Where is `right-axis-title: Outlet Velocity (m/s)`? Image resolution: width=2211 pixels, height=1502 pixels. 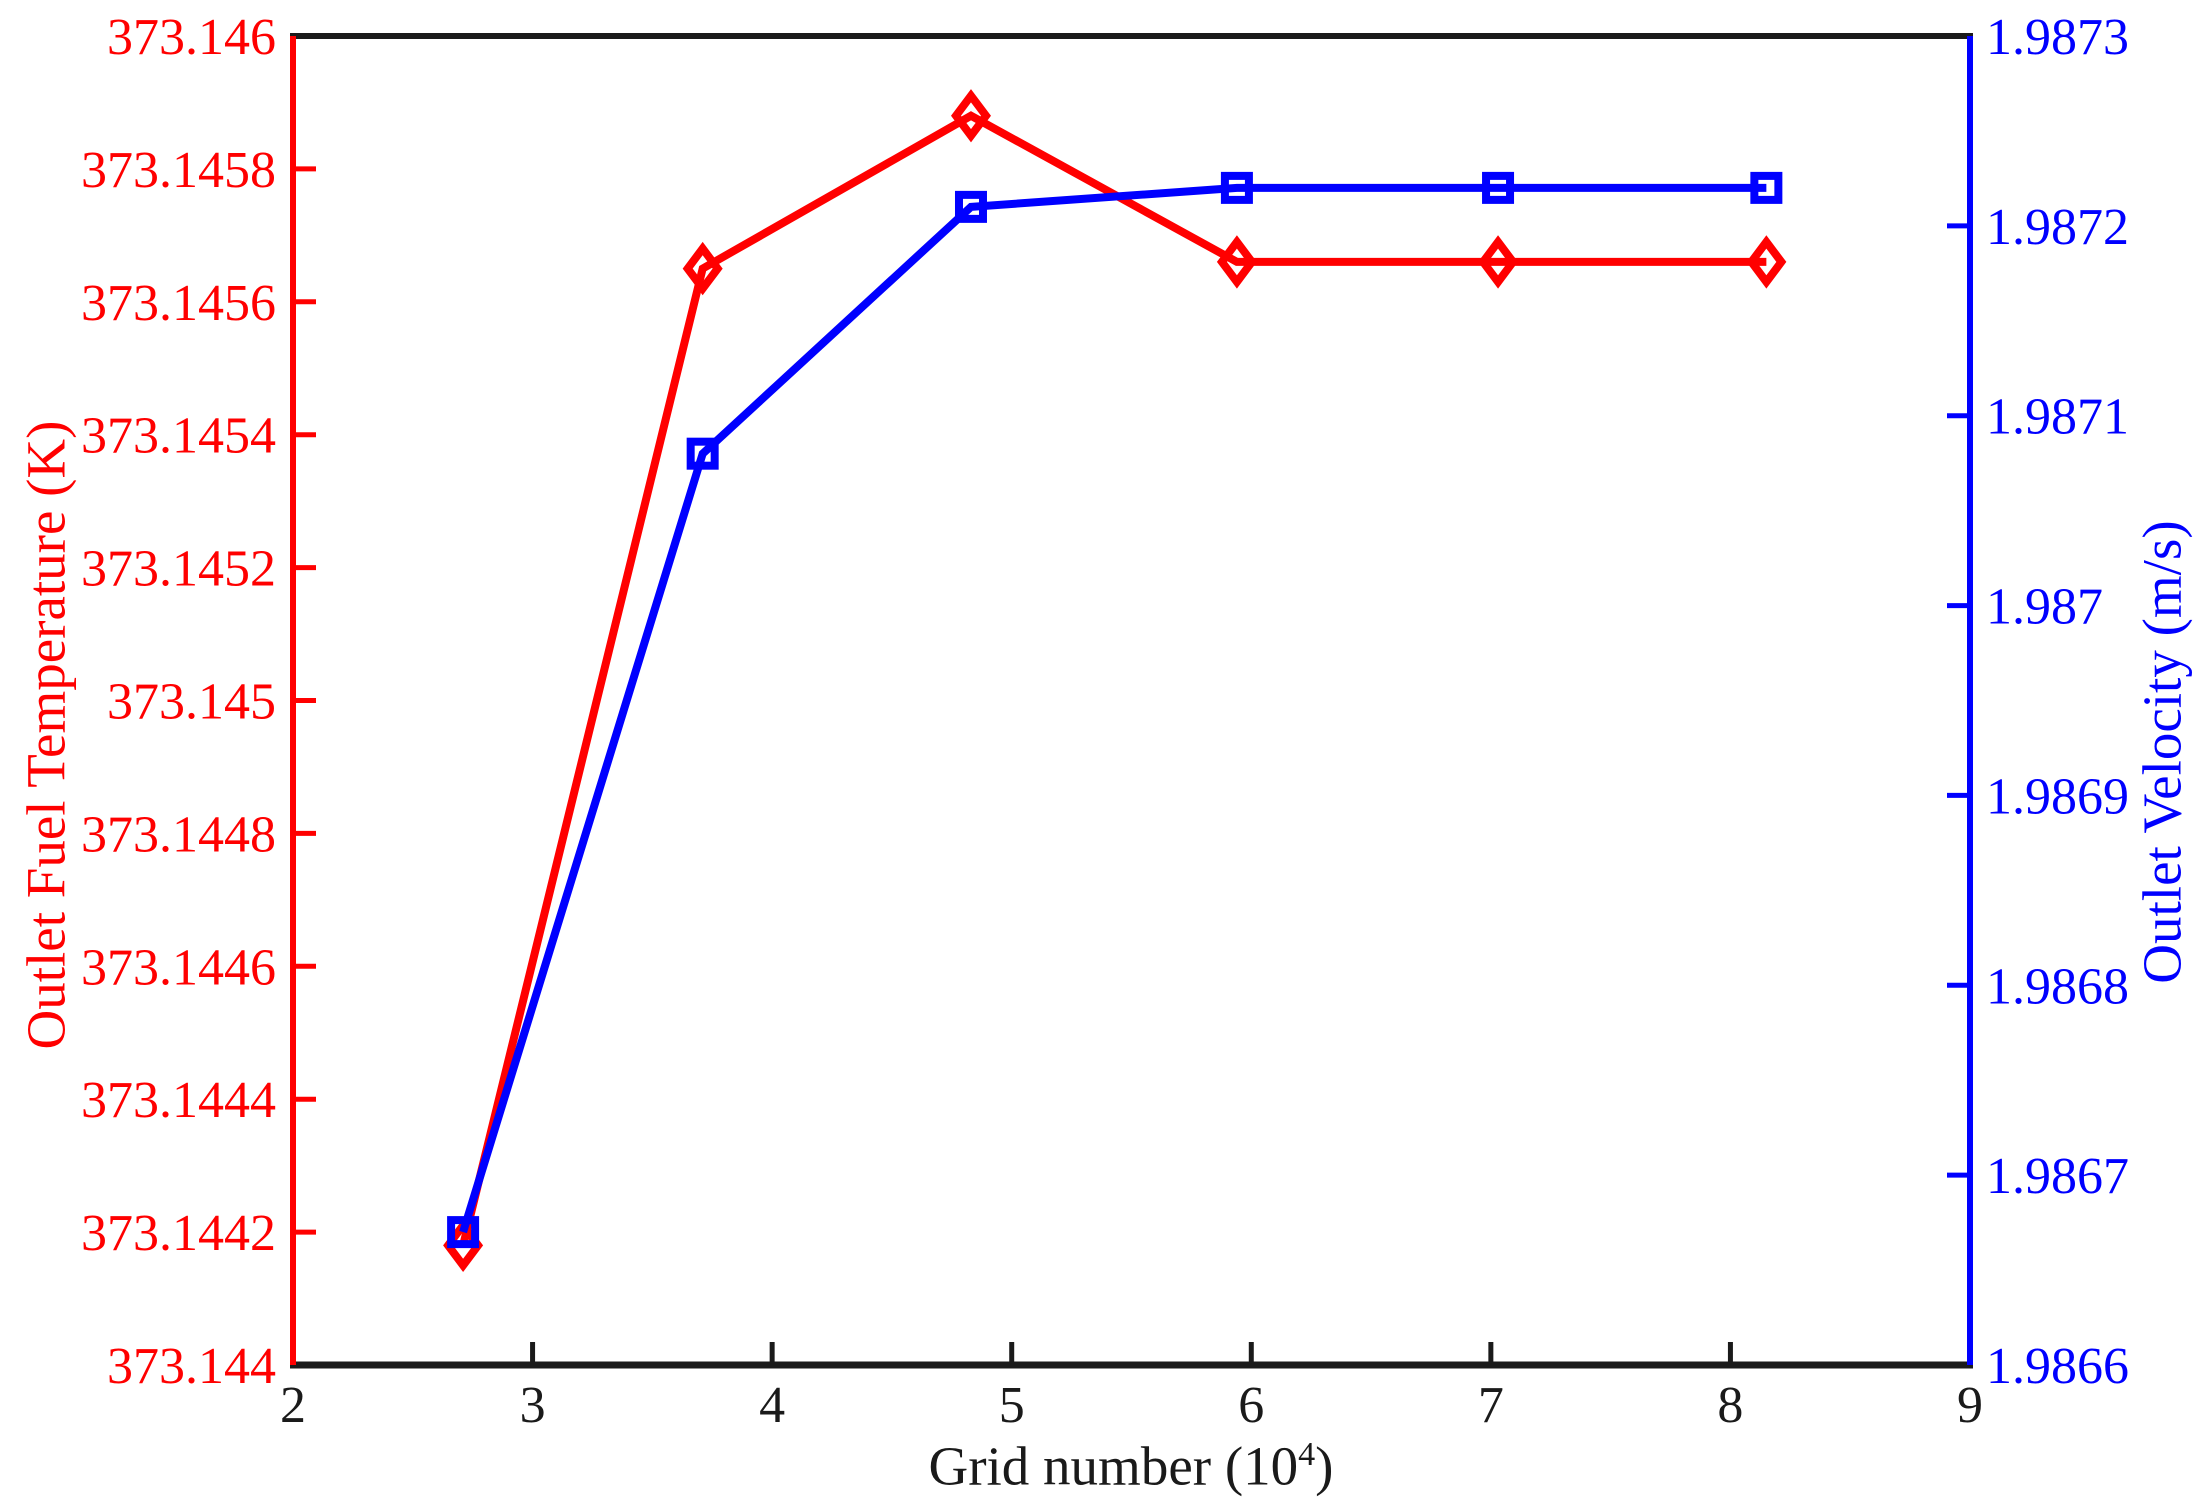
right-axis-title: Outlet Velocity (m/s) is located at coordinates (2162, 751).